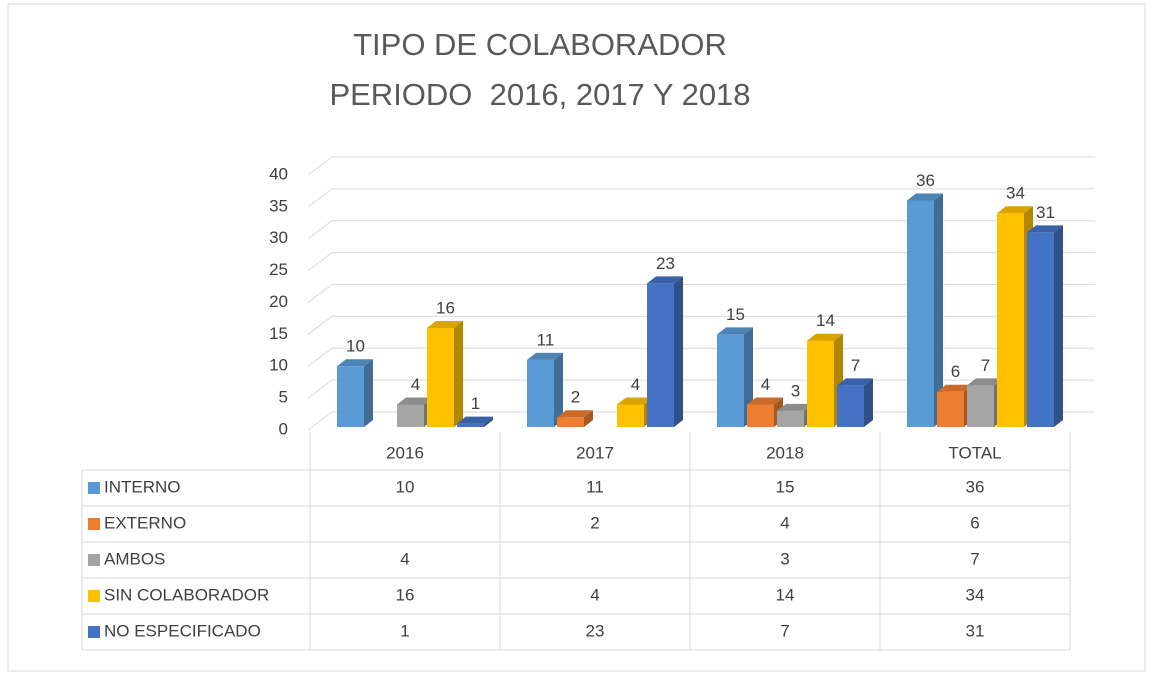 The width and height of the screenshot is (1153, 675). What do you see at coordinates (278, 205) in the screenshot?
I see `y-tick-label: 35` at bounding box center [278, 205].